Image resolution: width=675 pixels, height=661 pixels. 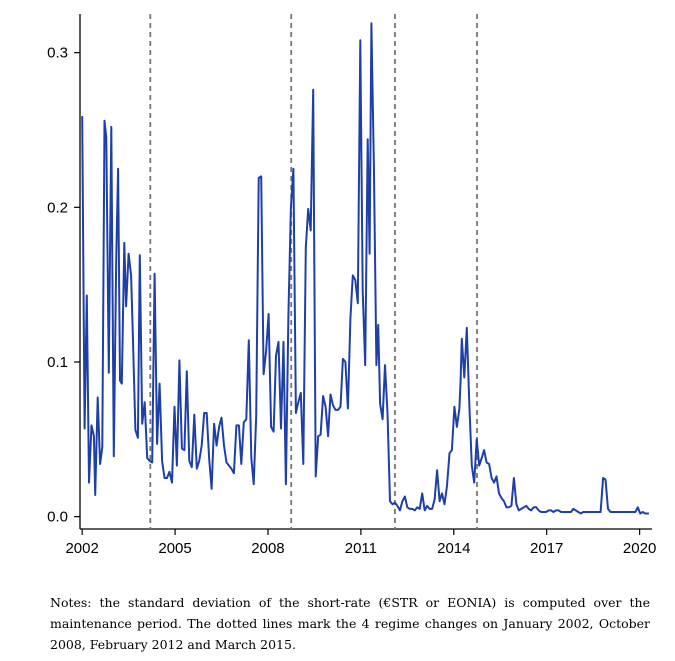 I want to click on x-tick-label: 2020, so click(x=639, y=548).